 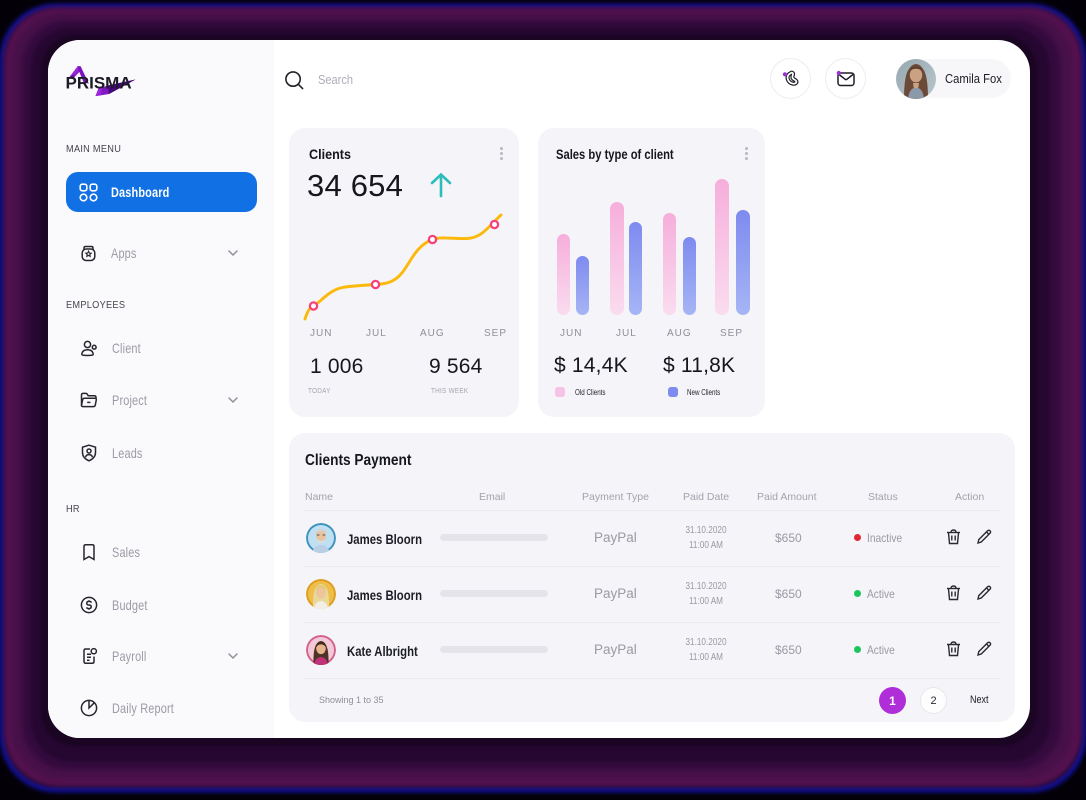 What do you see at coordinates (99, 83) in the screenshot?
I see `svg-text: PRISMA` at bounding box center [99, 83].